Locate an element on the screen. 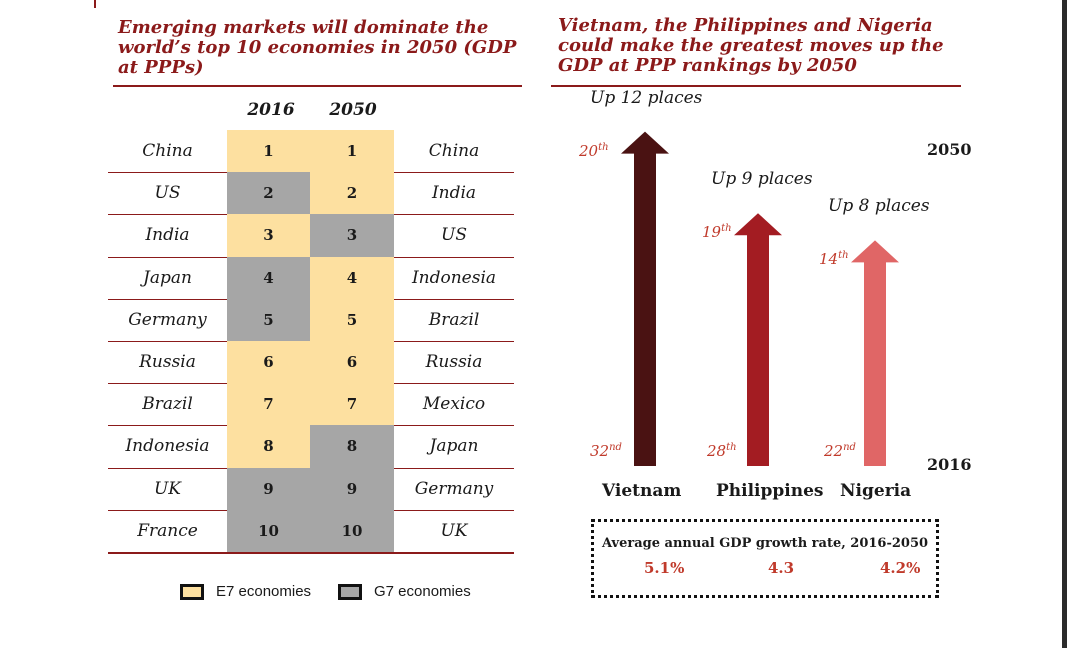  country-2050: India is located at coordinates (454, 193).